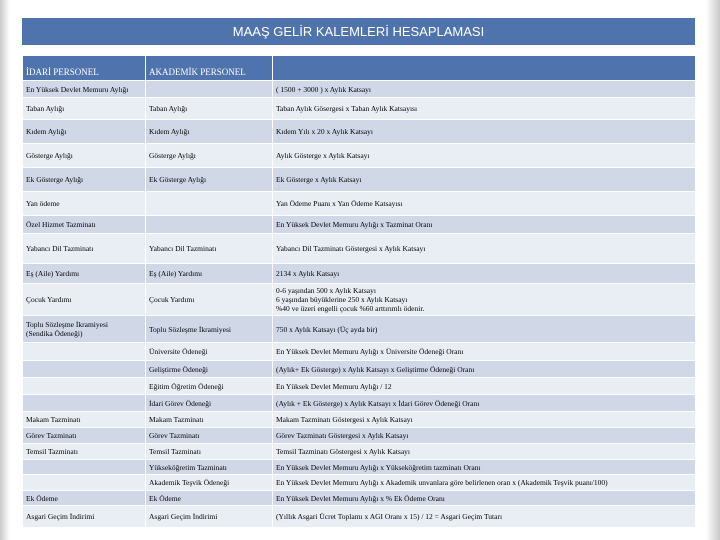  I want to click on table-cell: Özel Hizmet Tazminatı, so click(84, 224).